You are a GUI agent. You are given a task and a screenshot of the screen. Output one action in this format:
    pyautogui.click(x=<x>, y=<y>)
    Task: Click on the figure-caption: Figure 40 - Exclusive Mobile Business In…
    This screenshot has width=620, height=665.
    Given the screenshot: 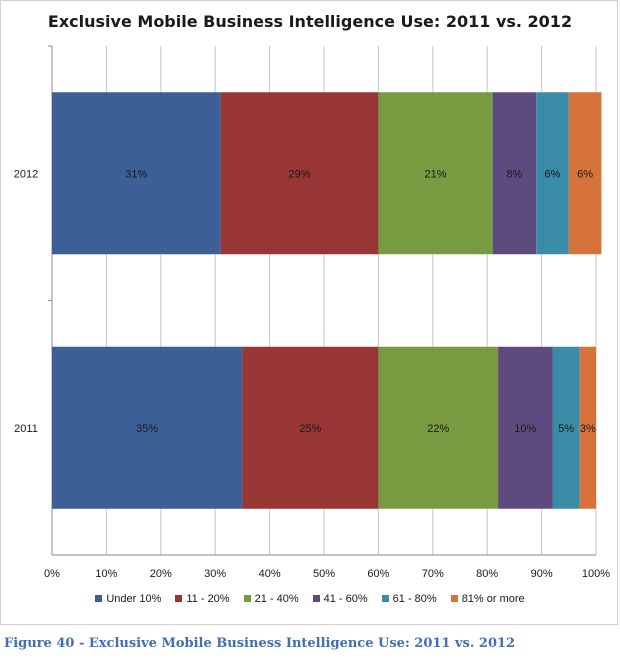 What is the action you would take?
    pyautogui.click(x=260, y=643)
    